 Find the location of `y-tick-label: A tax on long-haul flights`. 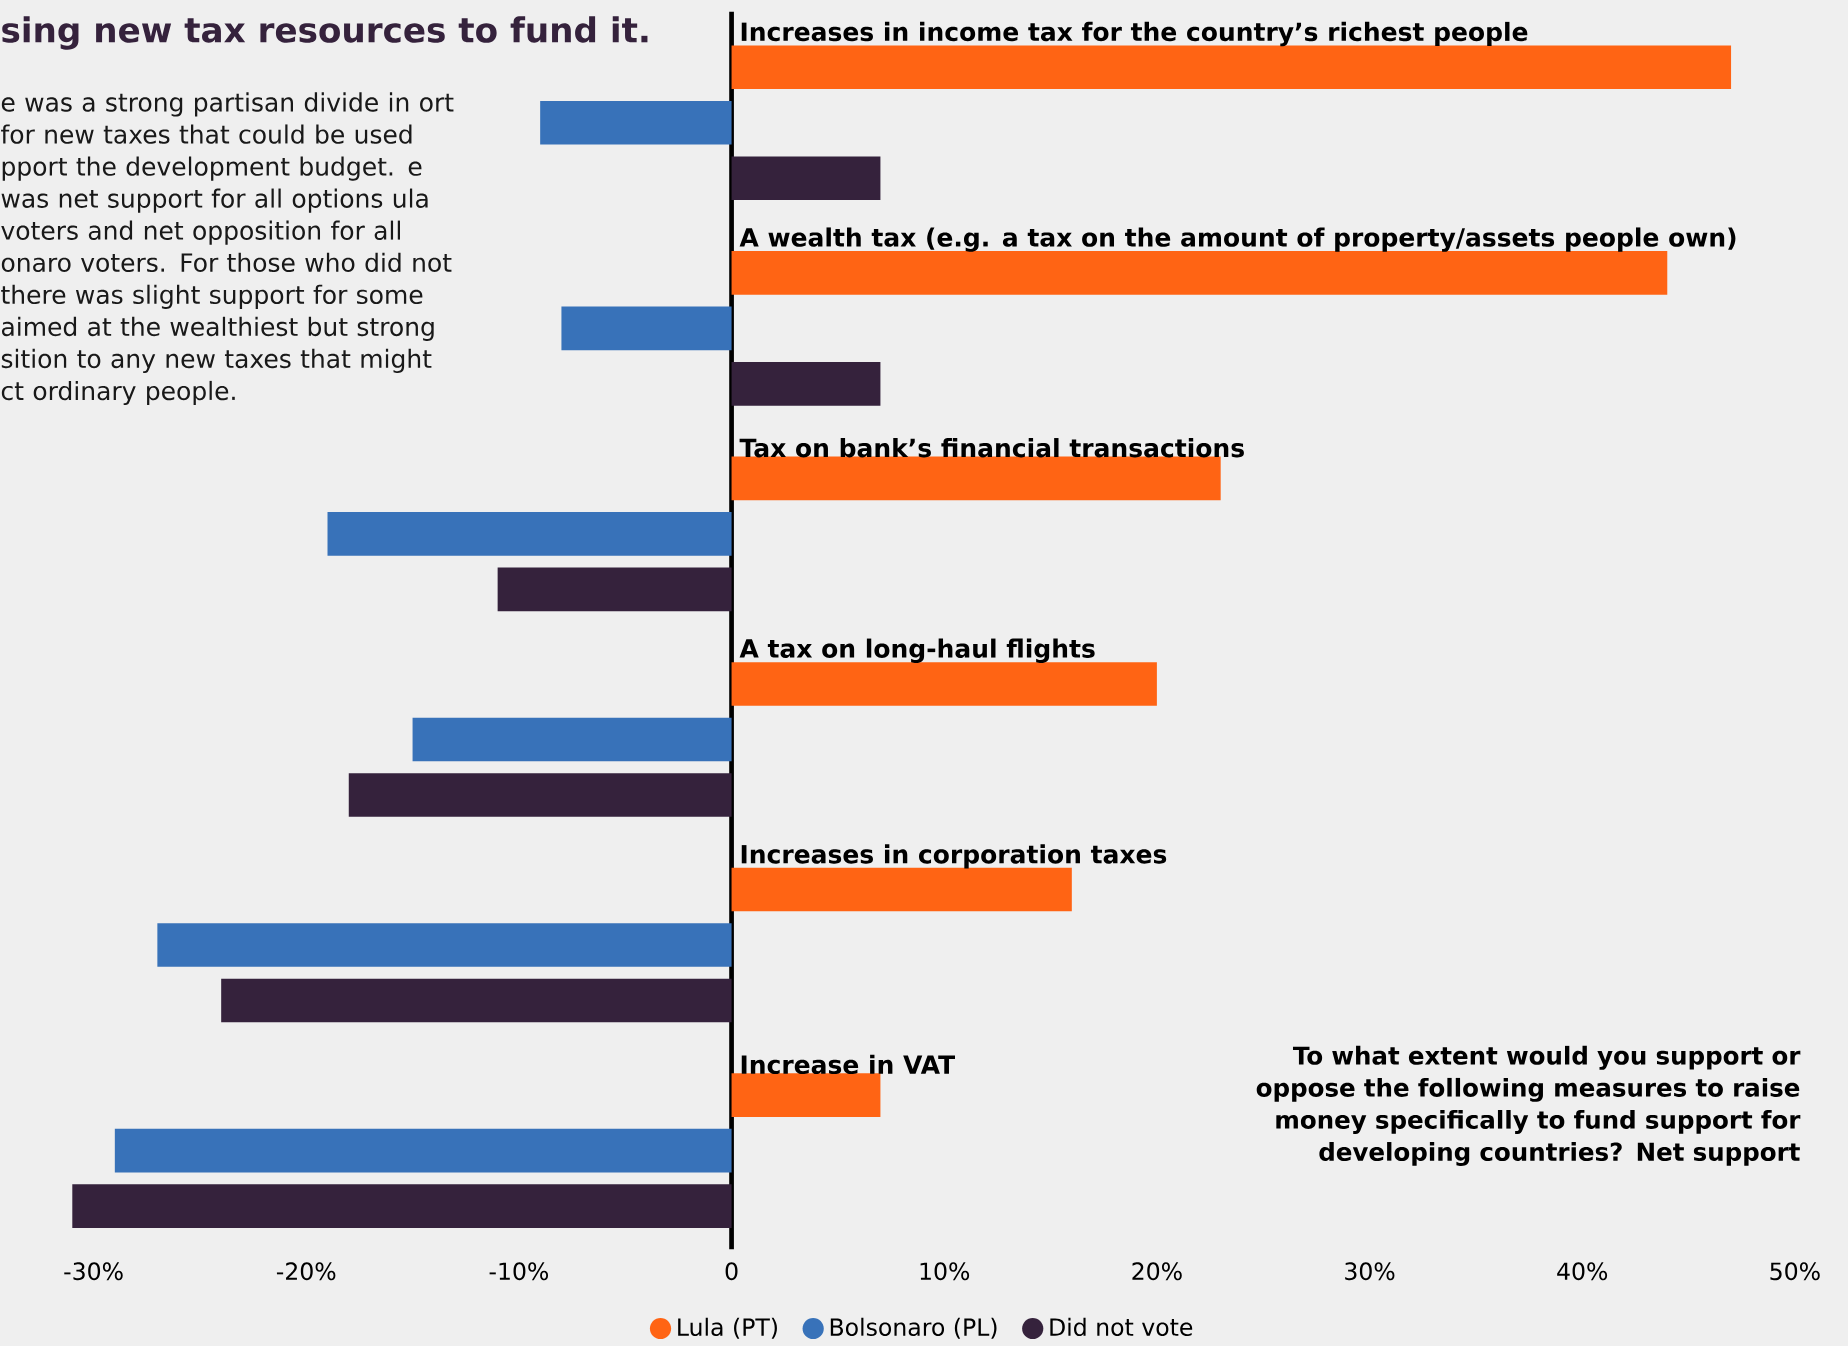

y-tick-label: A tax on long-haul flights is located at coordinates (917, 650).